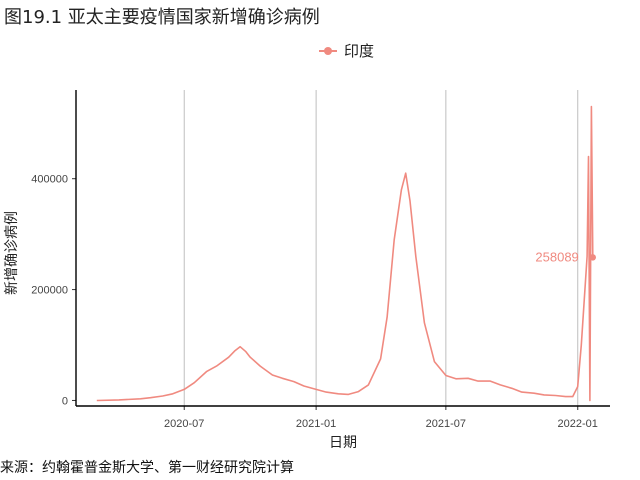 This screenshot has height=480, width=640. What do you see at coordinates (12, 253) in the screenshot?
I see `y-axis-title: 新增确诊病例` at bounding box center [12, 253].